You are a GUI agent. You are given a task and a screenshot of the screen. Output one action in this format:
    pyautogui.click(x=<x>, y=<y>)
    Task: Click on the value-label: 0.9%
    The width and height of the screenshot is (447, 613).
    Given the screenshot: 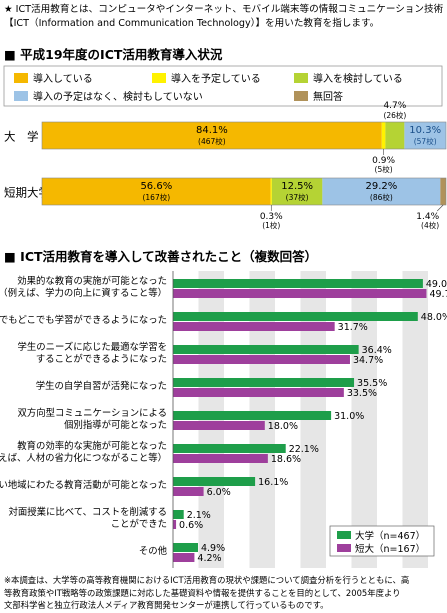 What is the action you would take?
    pyautogui.click(x=383, y=161)
    